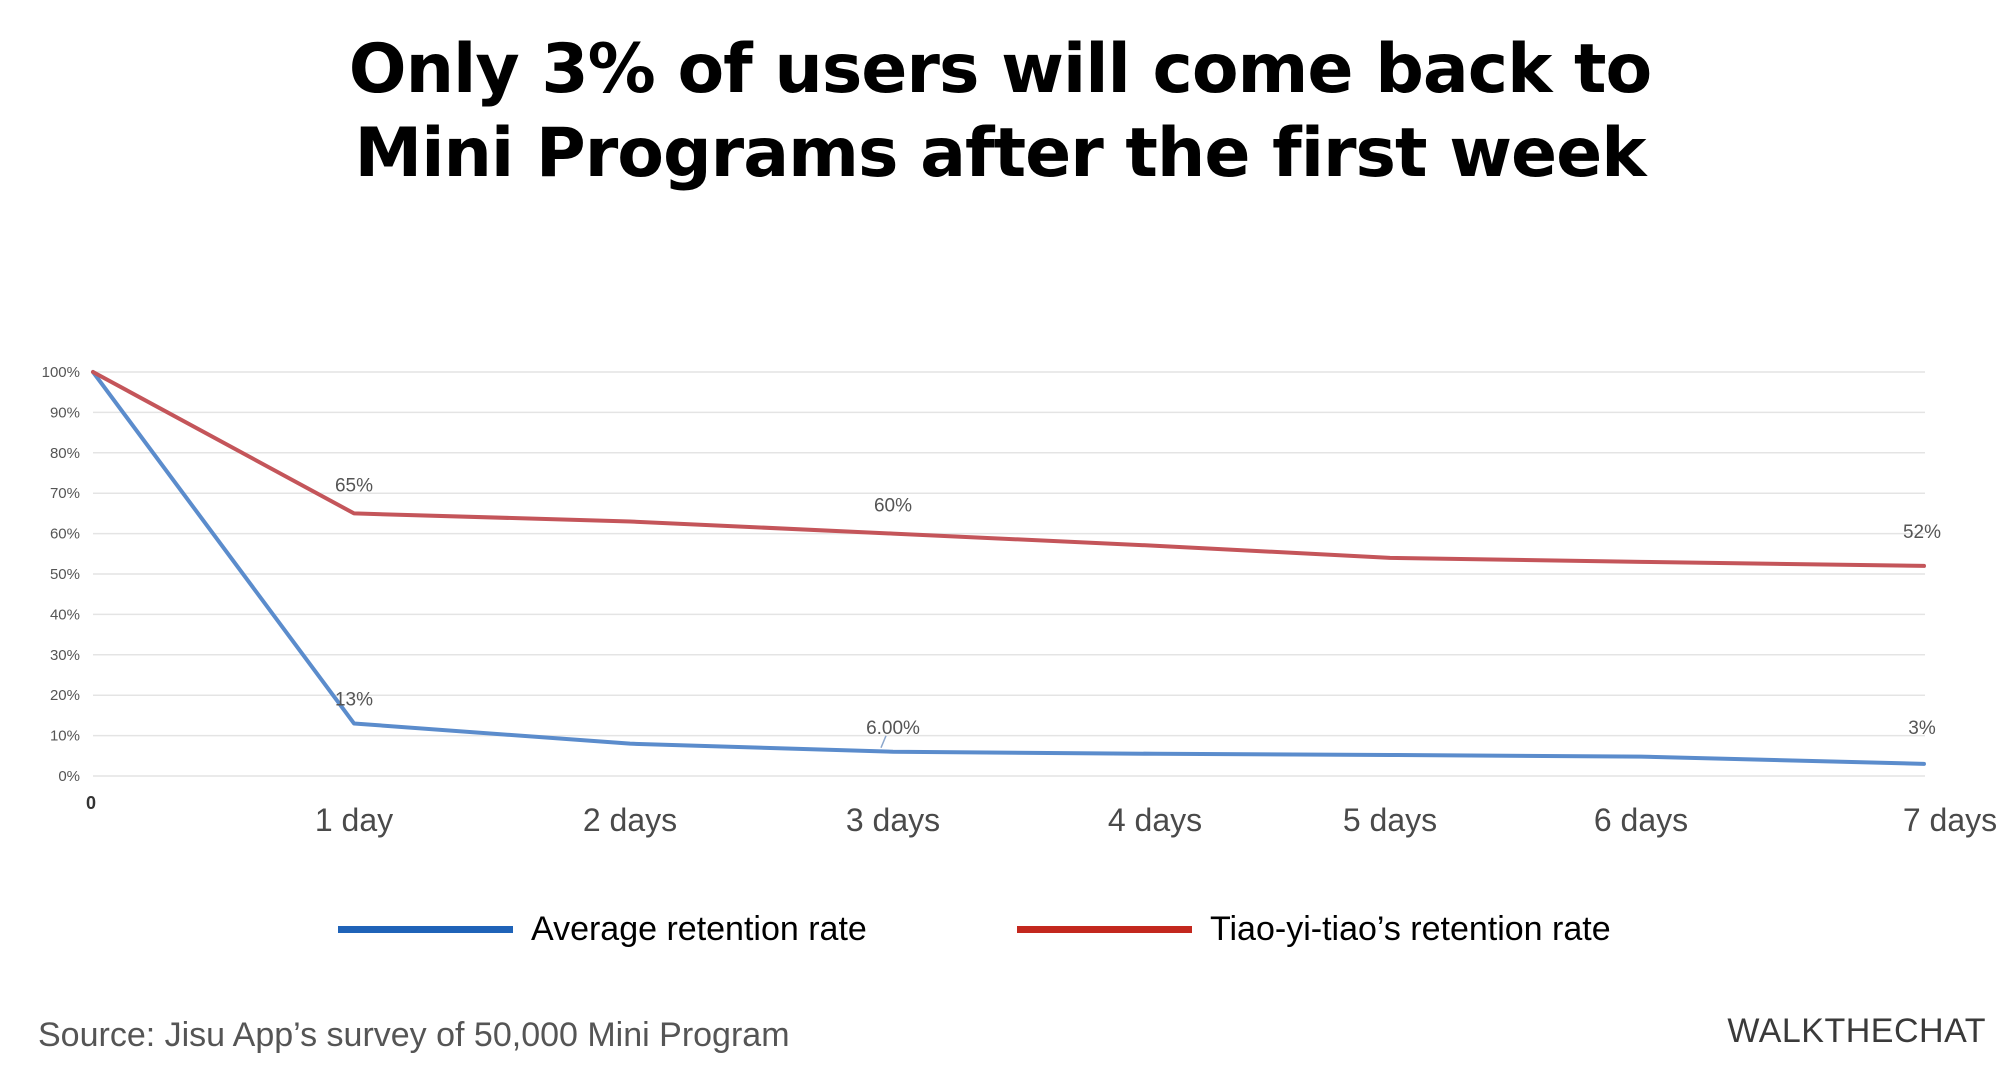 The image size is (2000, 1083). Describe the element at coordinates (65, 736) in the screenshot. I see `y-tick-label: 10%` at that location.